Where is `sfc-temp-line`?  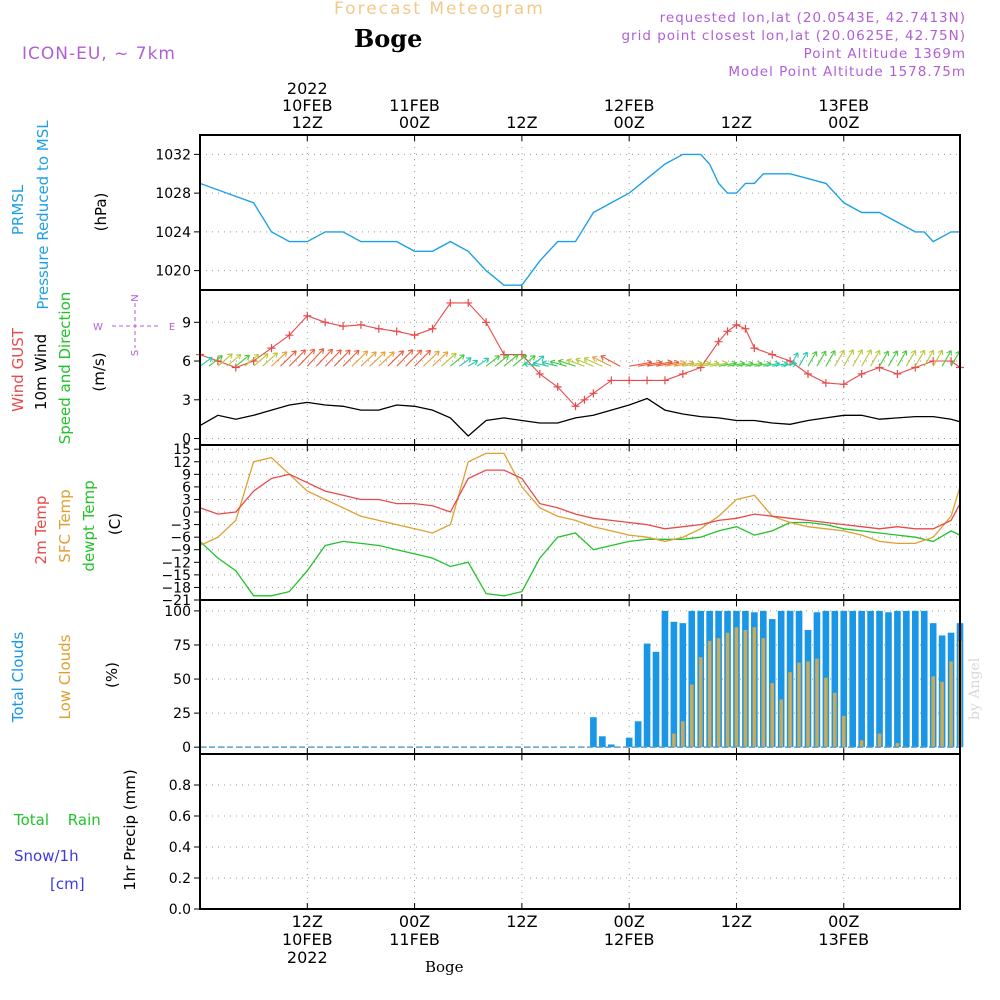 sfc-temp-line is located at coordinates (580, 499).